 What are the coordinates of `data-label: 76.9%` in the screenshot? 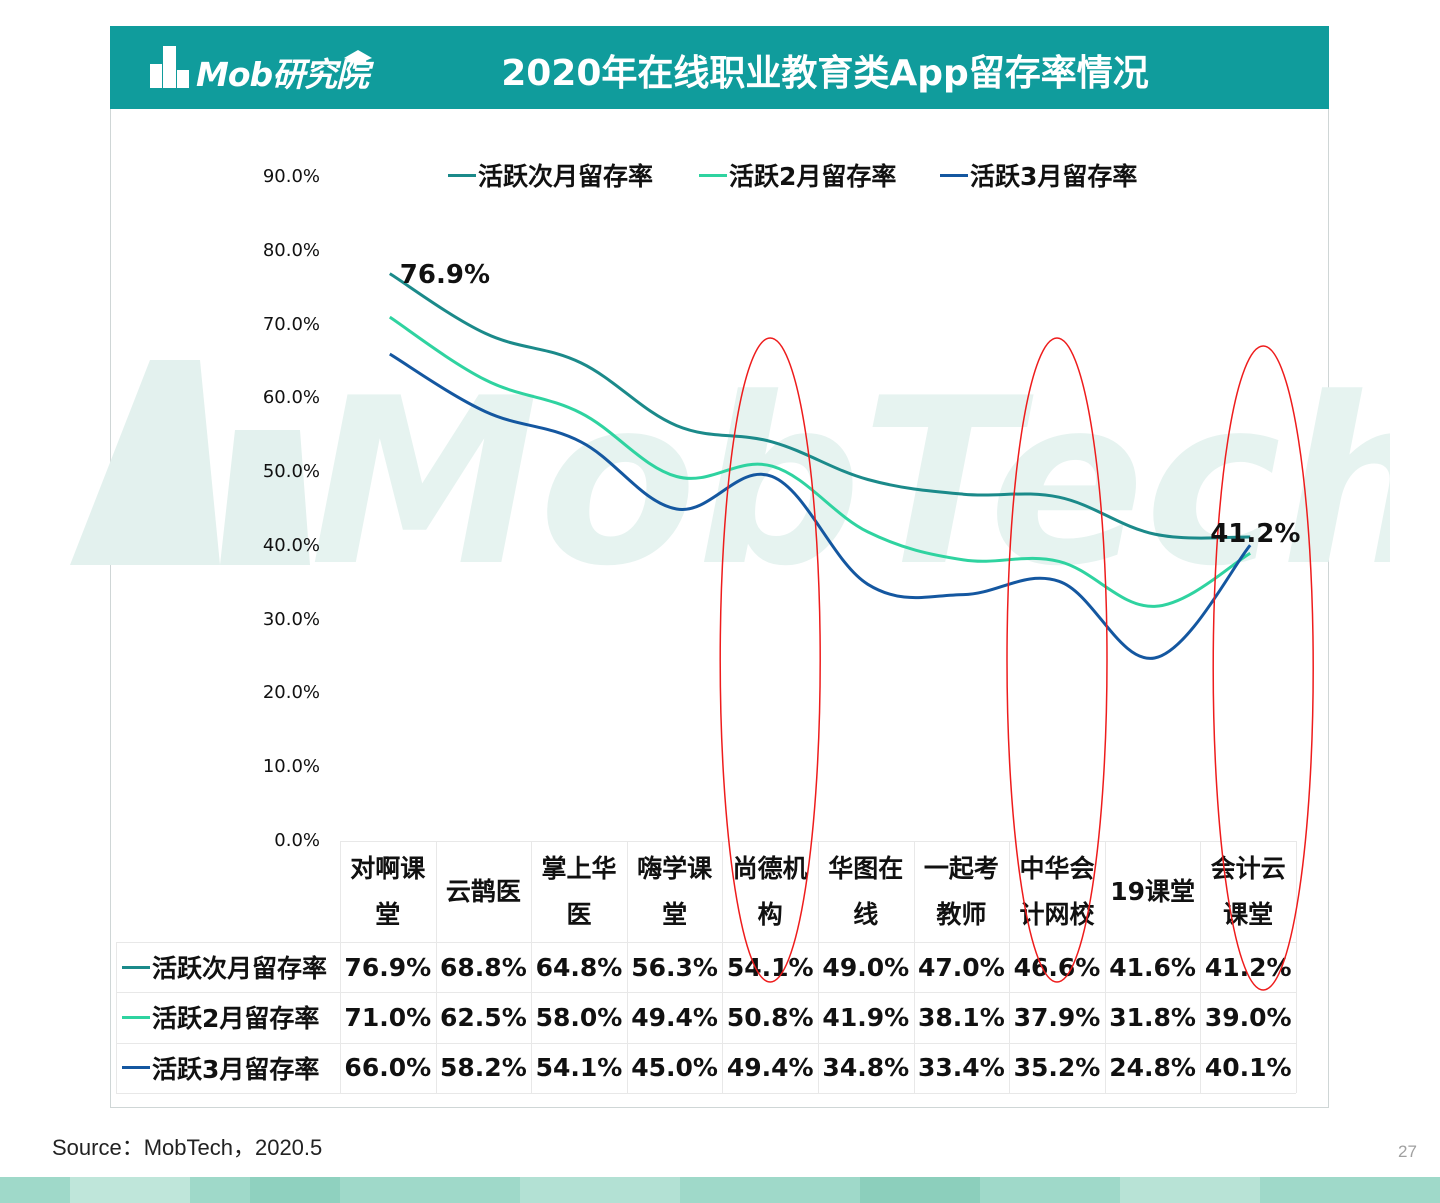 It's located at (444, 274).